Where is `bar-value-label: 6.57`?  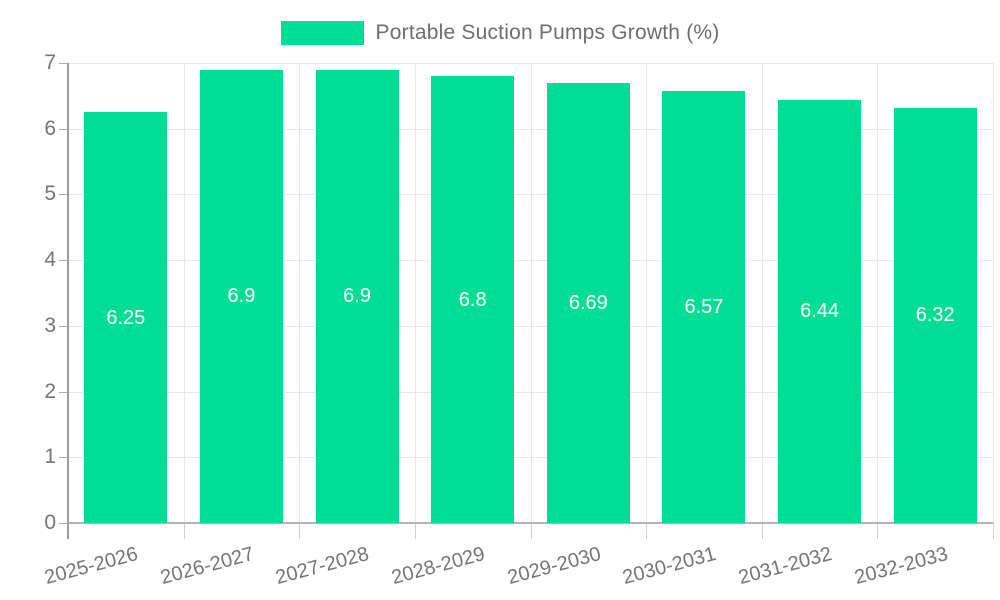
bar-value-label: 6.57 is located at coordinates (704, 307).